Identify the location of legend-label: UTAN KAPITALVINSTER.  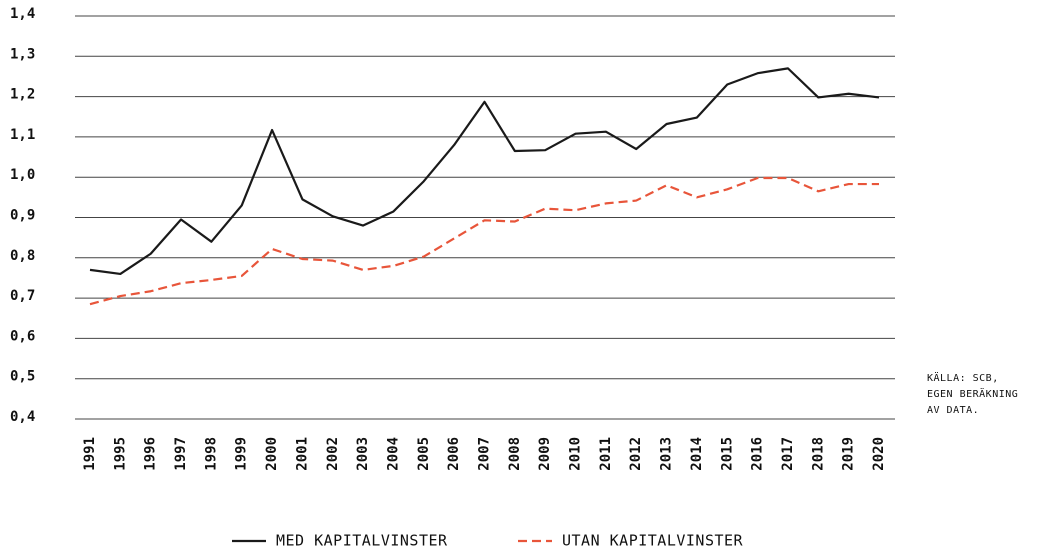
(653, 541).